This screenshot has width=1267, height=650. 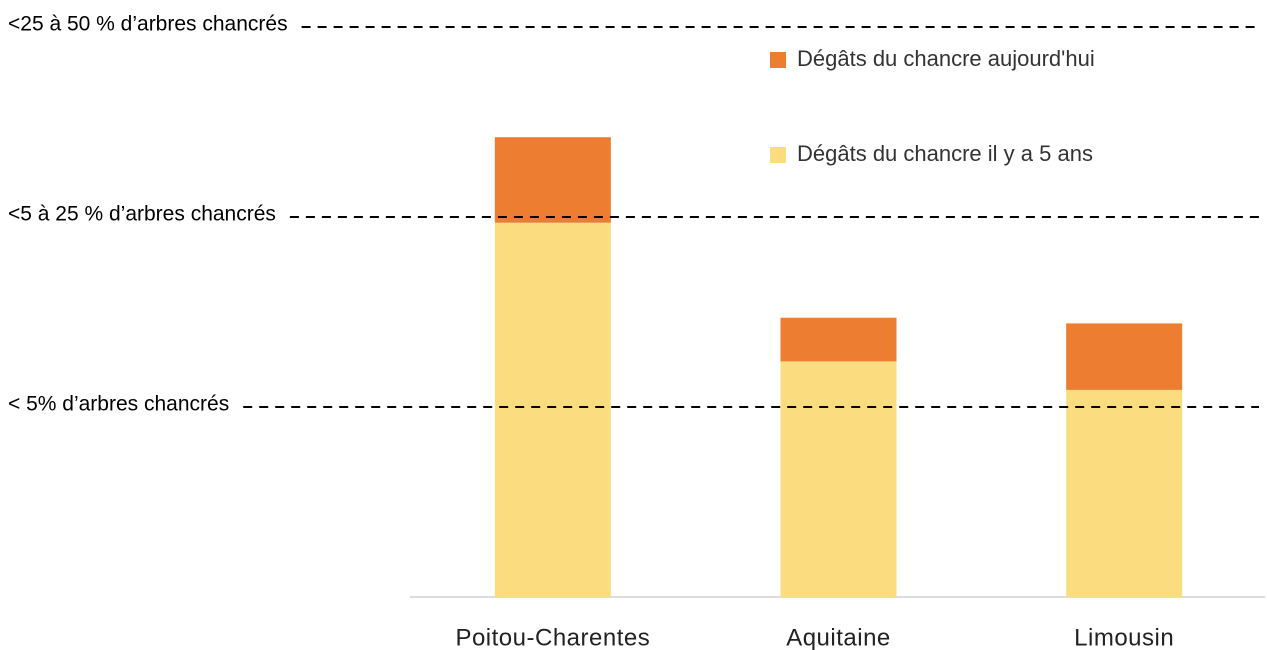 I want to click on y-tick-label: <25 à 50 % d’arbres chancrés, so click(x=148, y=24).